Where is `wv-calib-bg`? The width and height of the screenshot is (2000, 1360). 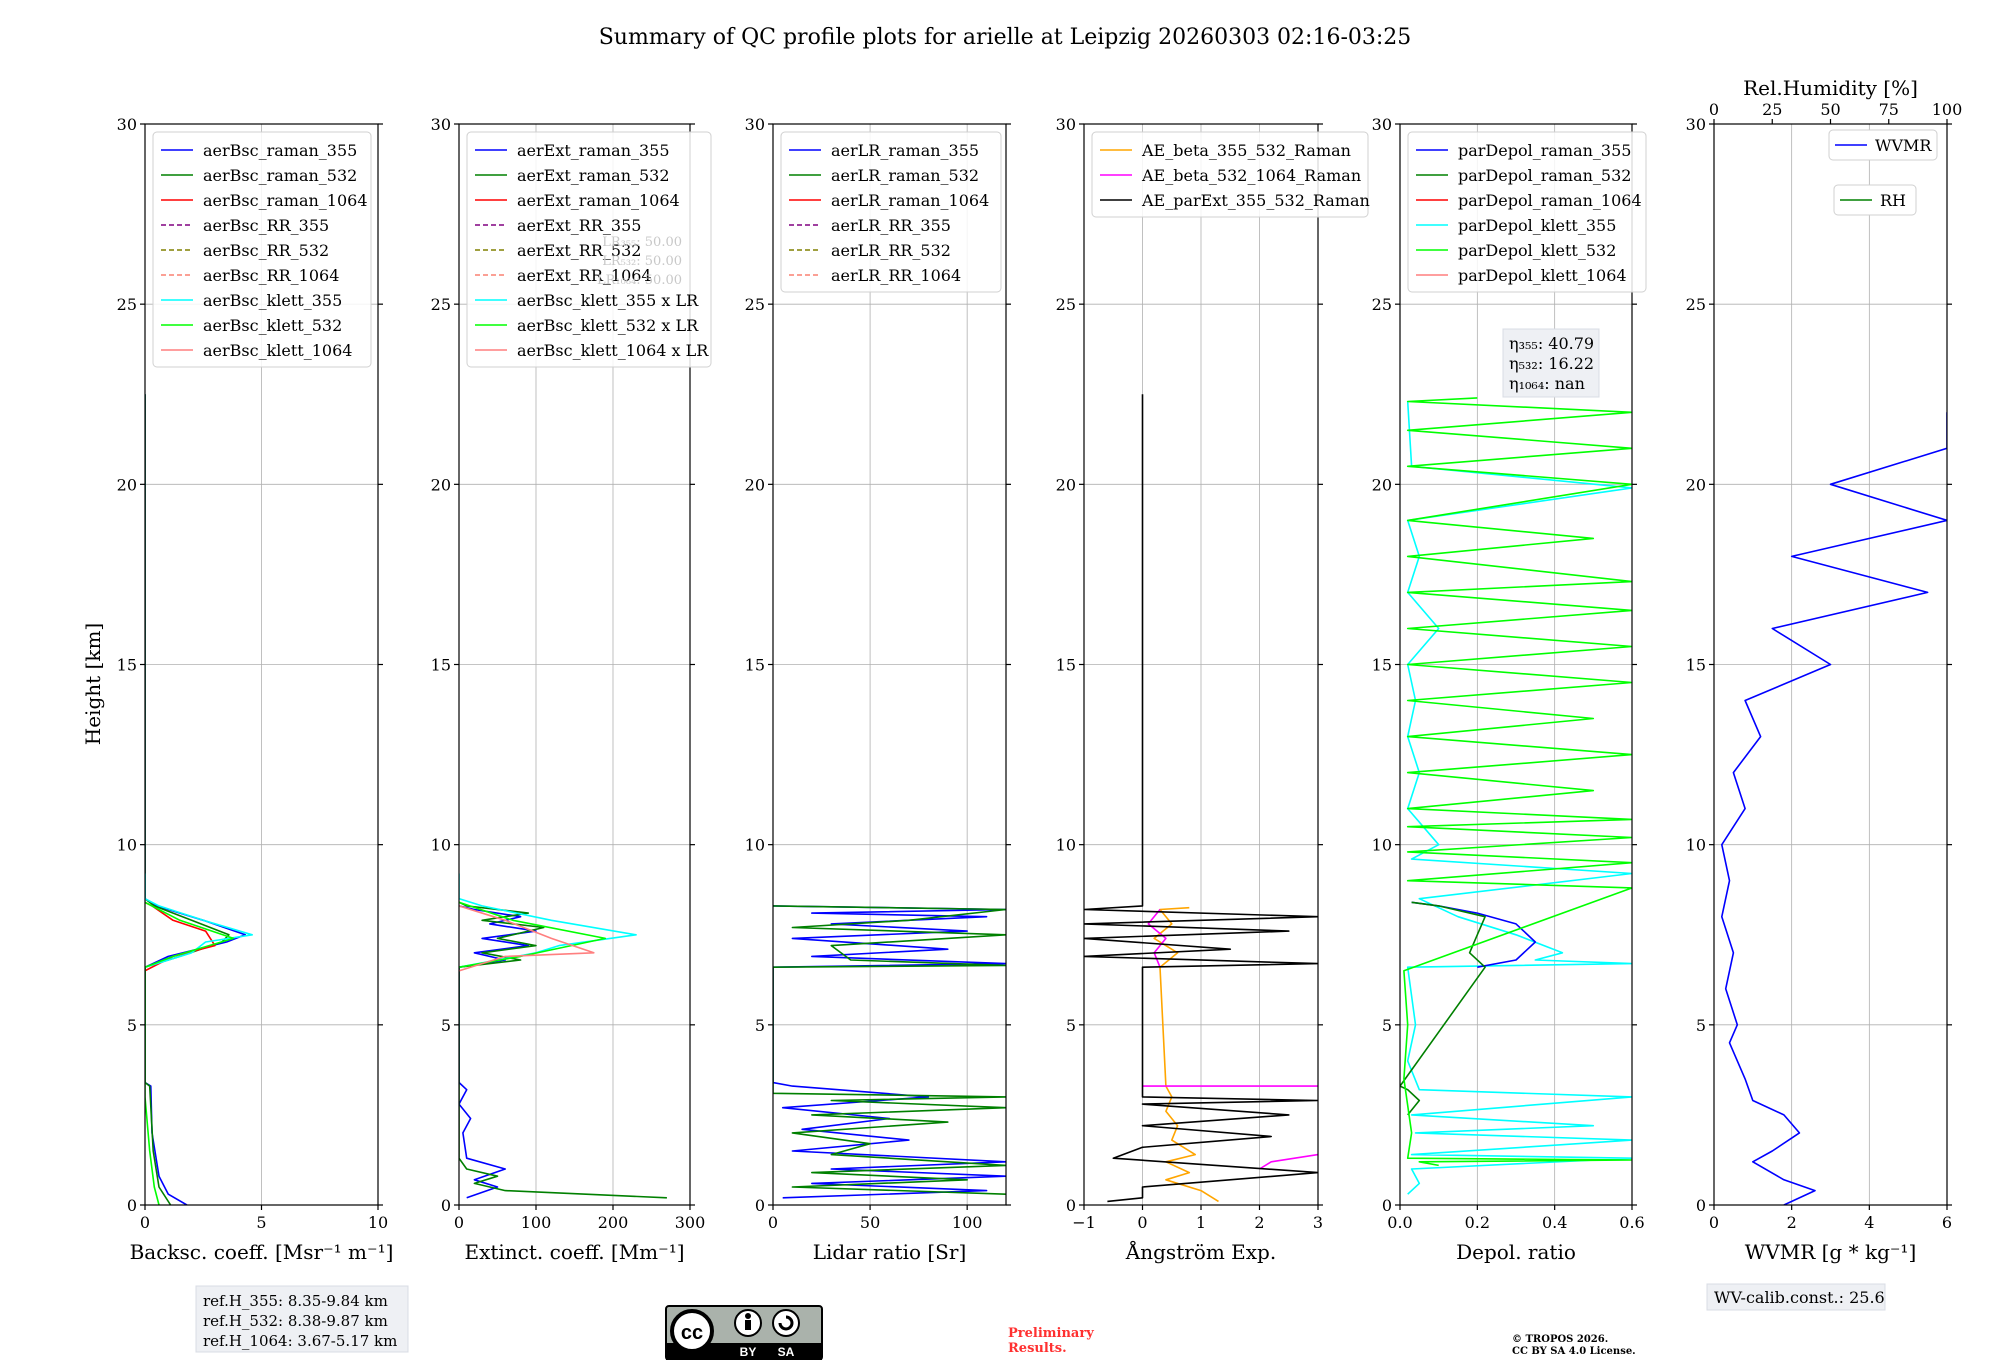
wv-calib-bg is located at coordinates (1796, 1297).